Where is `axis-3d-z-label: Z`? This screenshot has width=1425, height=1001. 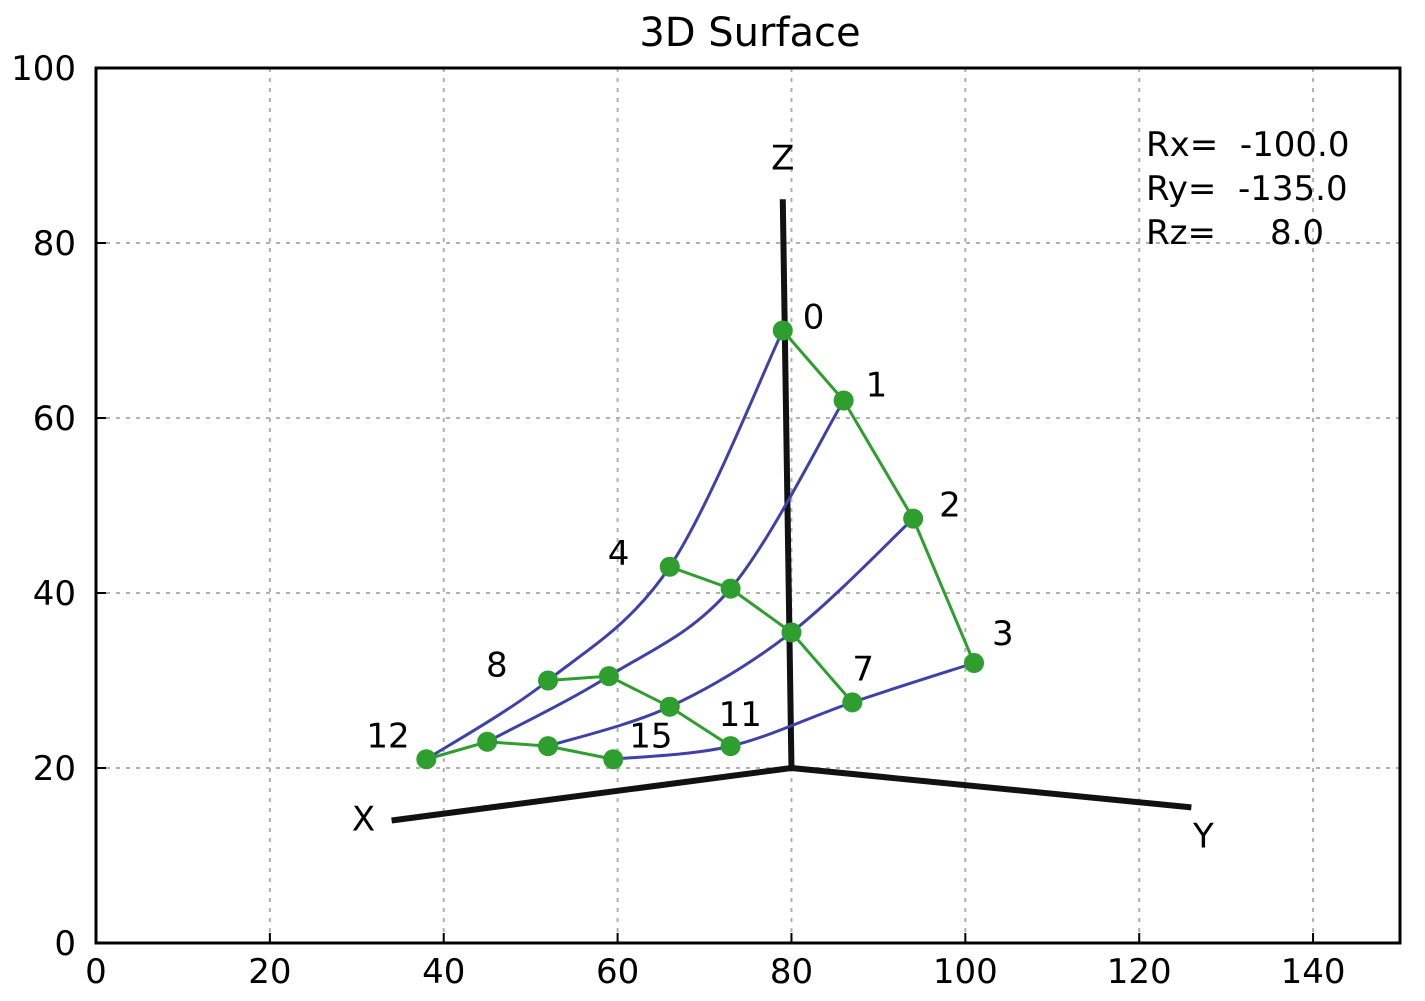
axis-3d-z-label: Z is located at coordinates (782, 158).